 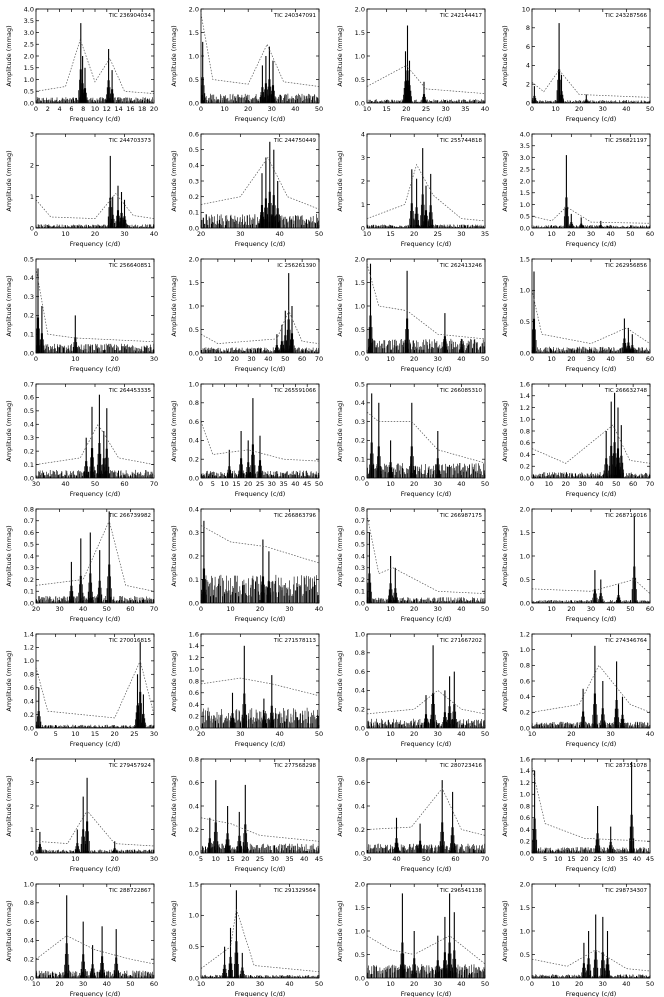 I want to click on y-tick-label: 2.5, so click(x=525, y=170).